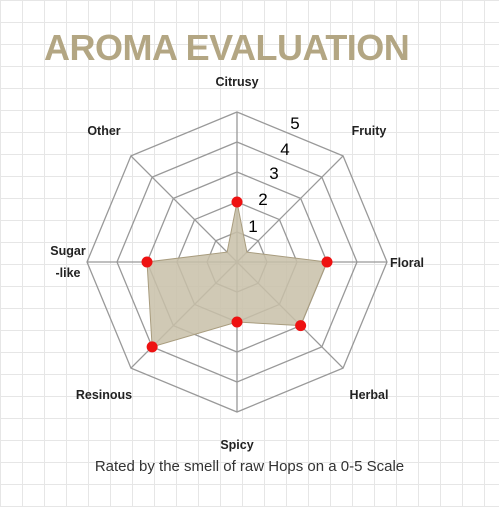 The image size is (499, 507). I want to click on axis-label: Spicy, so click(236, 445).